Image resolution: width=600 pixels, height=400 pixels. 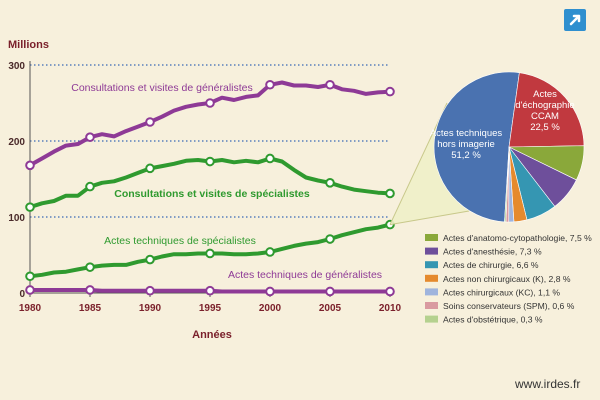 I want to click on y-tick-label: 200, so click(x=16, y=142).